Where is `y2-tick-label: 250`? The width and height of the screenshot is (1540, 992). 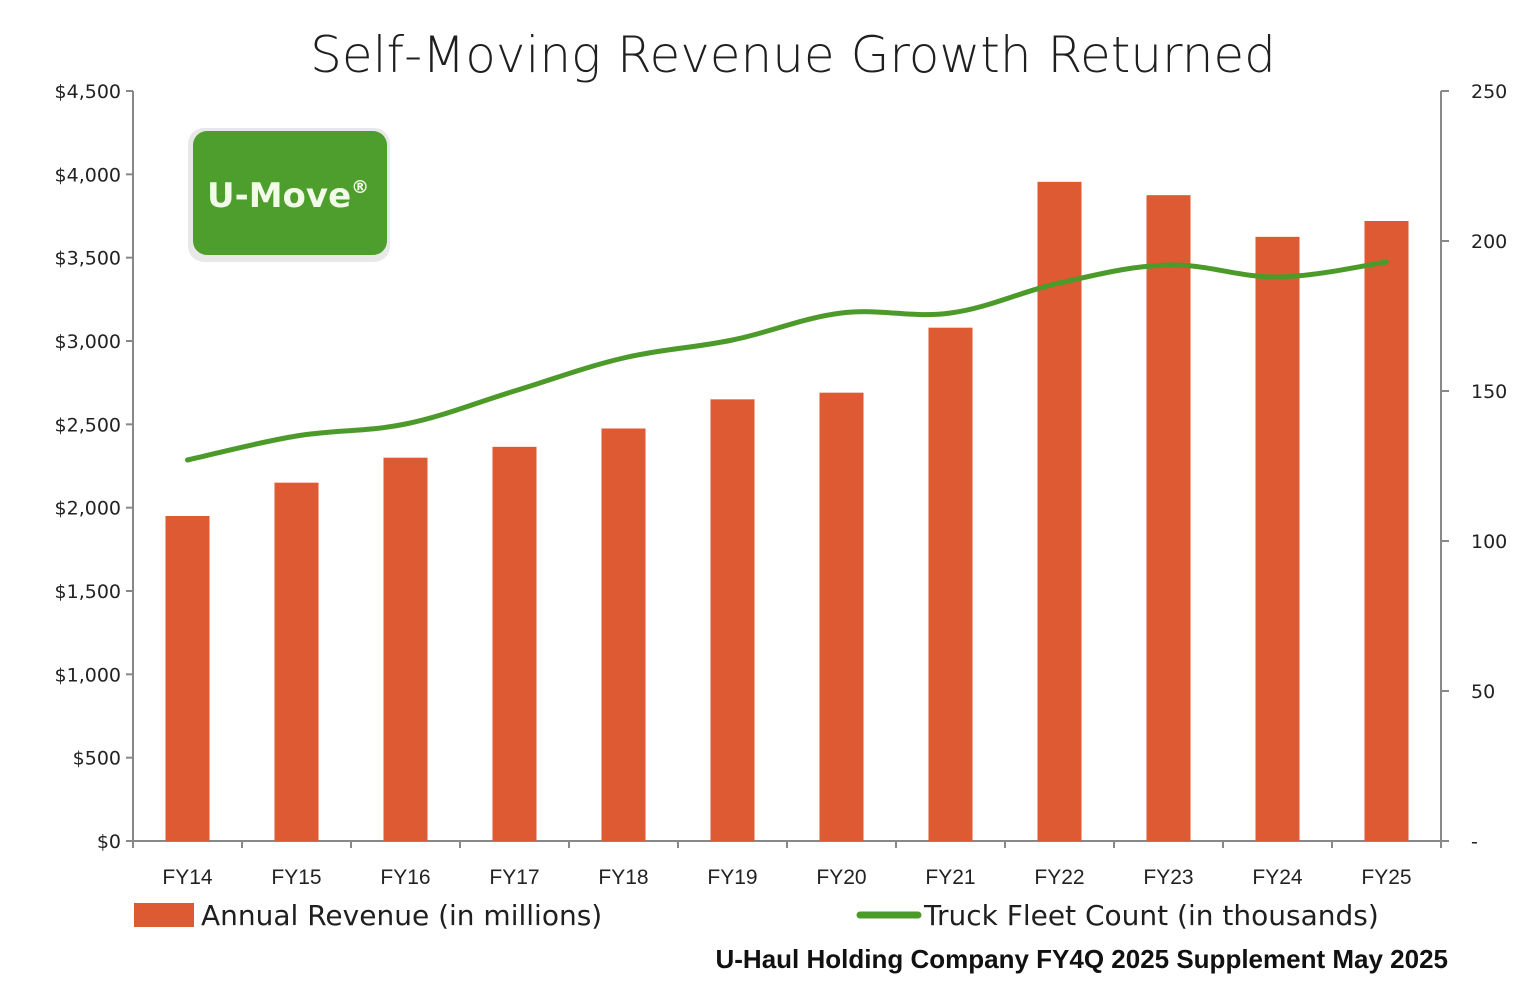
y2-tick-label: 250 is located at coordinates (1489, 92).